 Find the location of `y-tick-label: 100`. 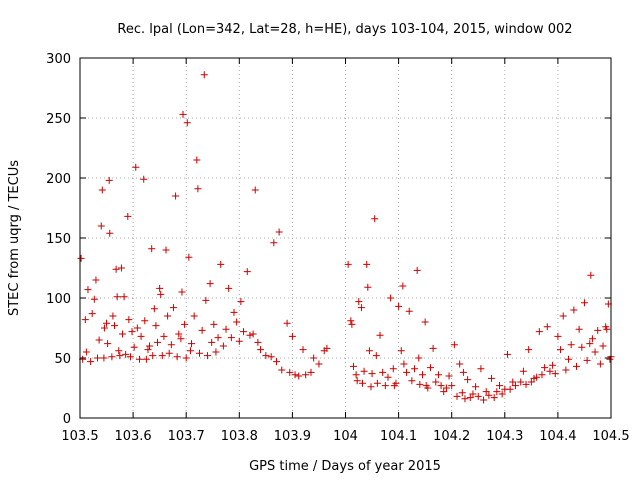

y-tick-label: 100 is located at coordinates (58, 299).